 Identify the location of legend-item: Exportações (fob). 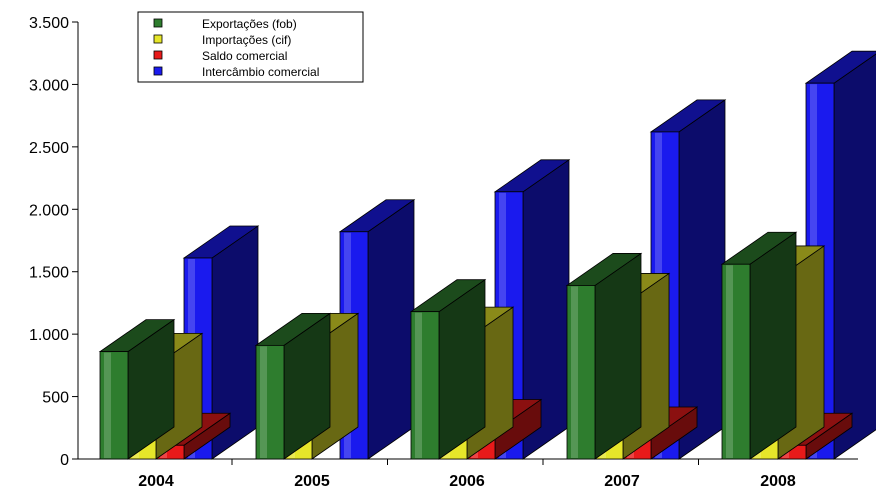
(225, 24).